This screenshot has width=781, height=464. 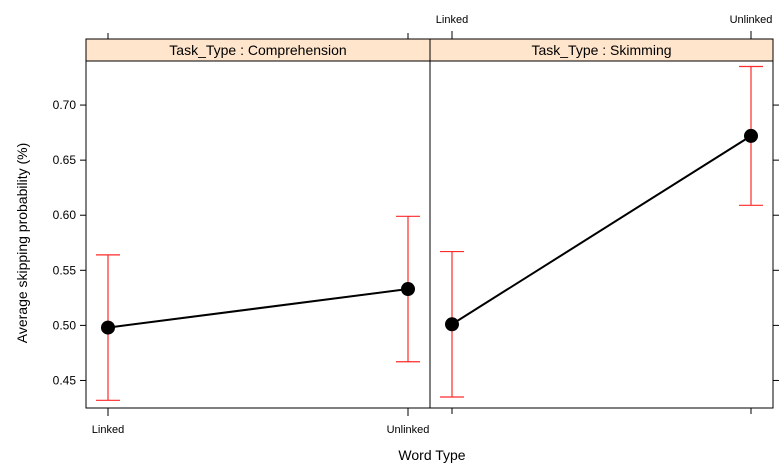 I want to click on y-tick-label: 0.65, so click(x=65, y=160).